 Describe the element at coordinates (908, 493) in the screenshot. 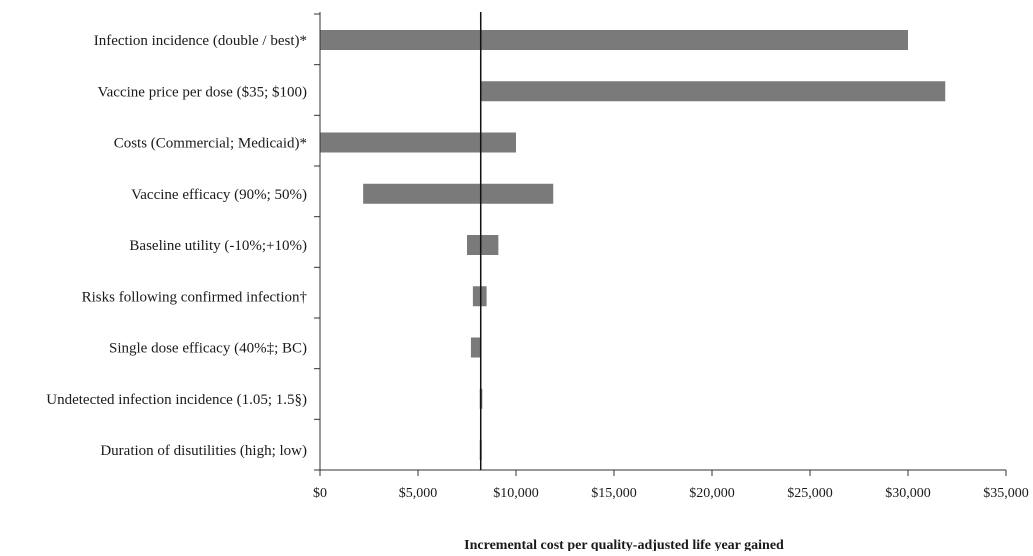

I see `x-tick-label: $30,000` at that location.